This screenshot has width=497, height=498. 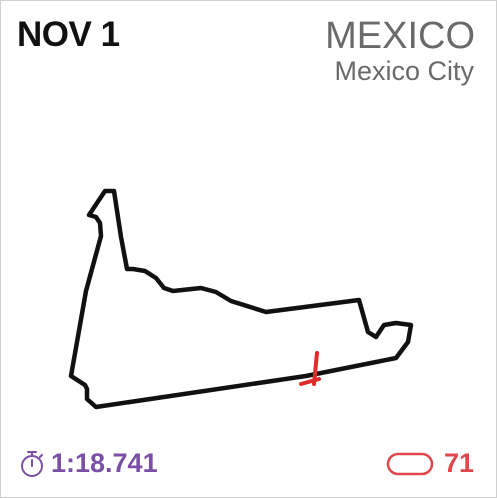 What do you see at coordinates (68, 34) in the screenshot?
I see `race-date: NOV 1` at bounding box center [68, 34].